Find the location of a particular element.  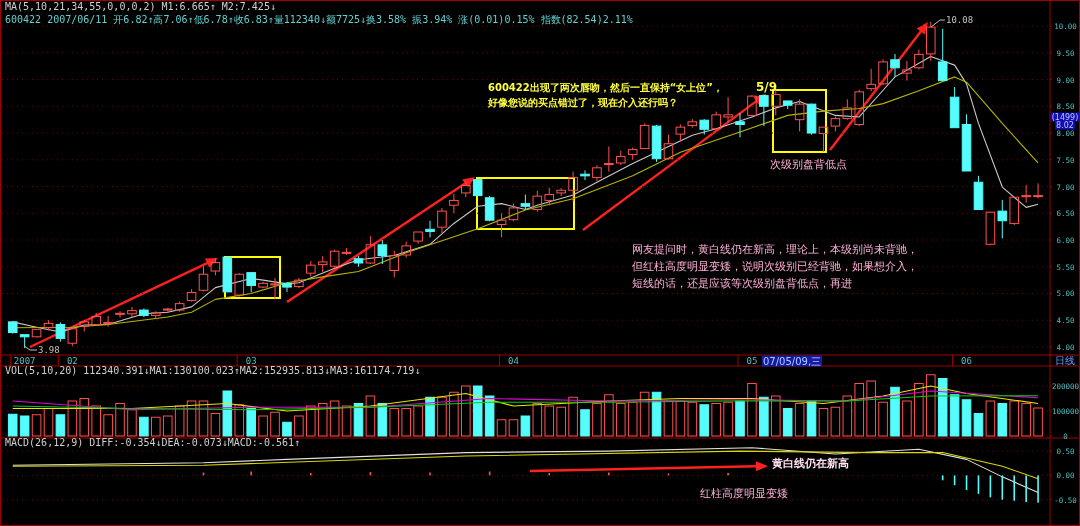

annotation: 3.98 is located at coordinates (49, 350).